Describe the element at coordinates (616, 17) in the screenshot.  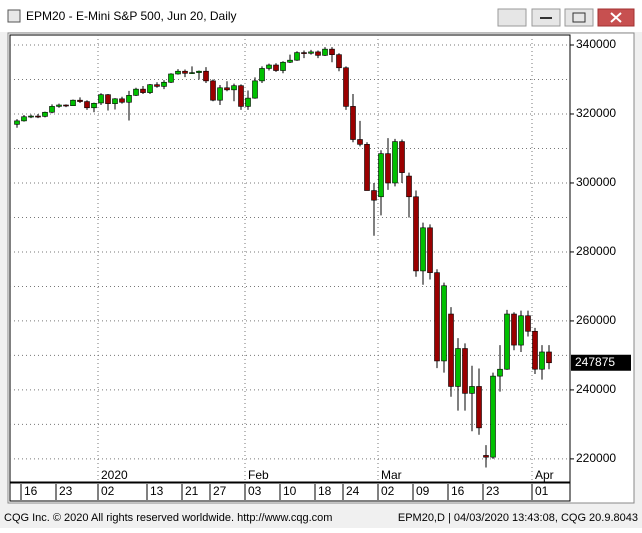
I see `close-glyph` at that location.